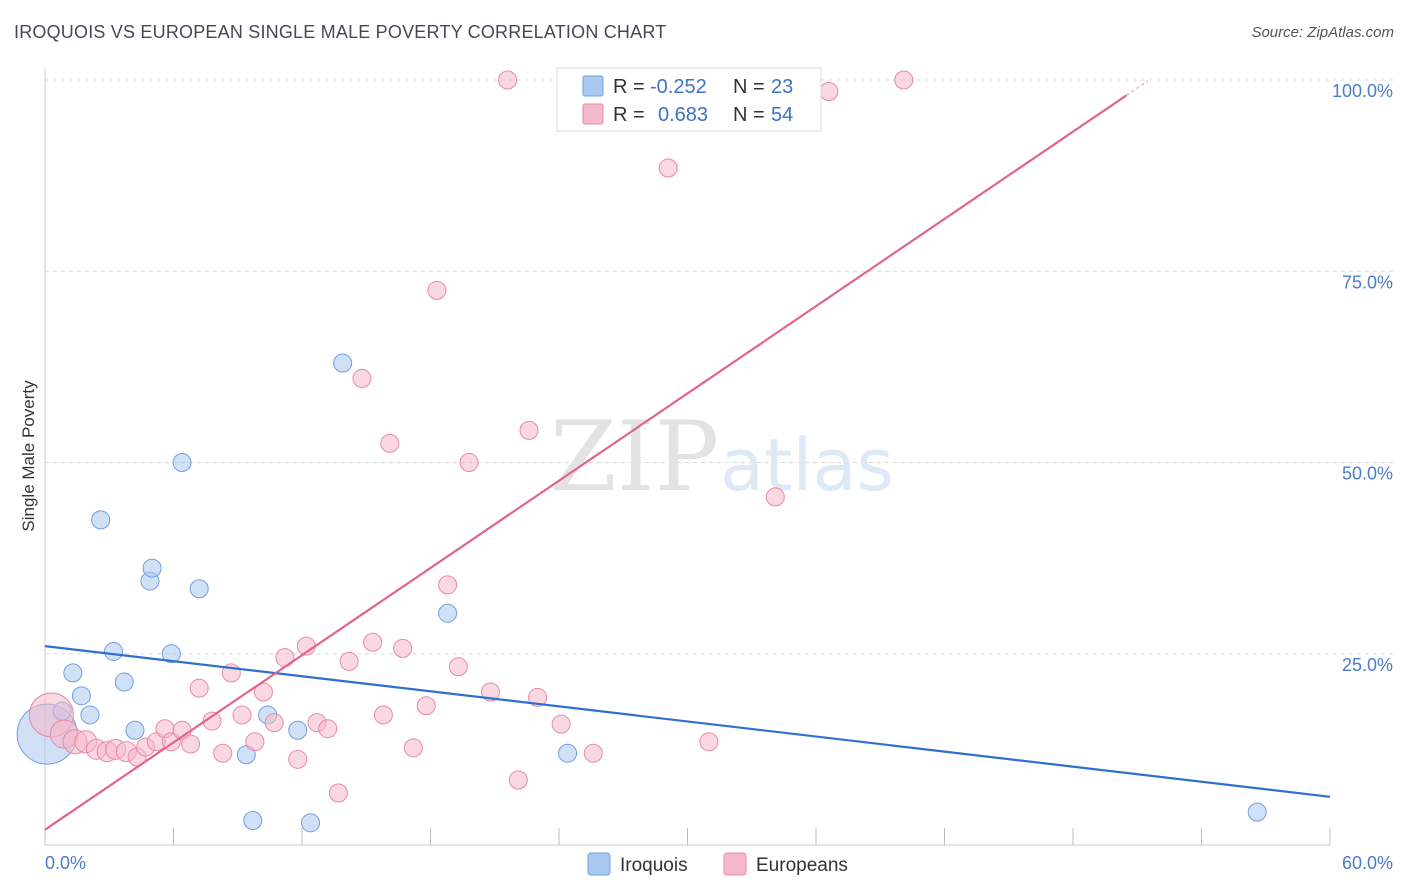  What do you see at coordinates (802, 865) in the screenshot?
I see `series-legend-label-europeans: Europeans` at bounding box center [802, 865].